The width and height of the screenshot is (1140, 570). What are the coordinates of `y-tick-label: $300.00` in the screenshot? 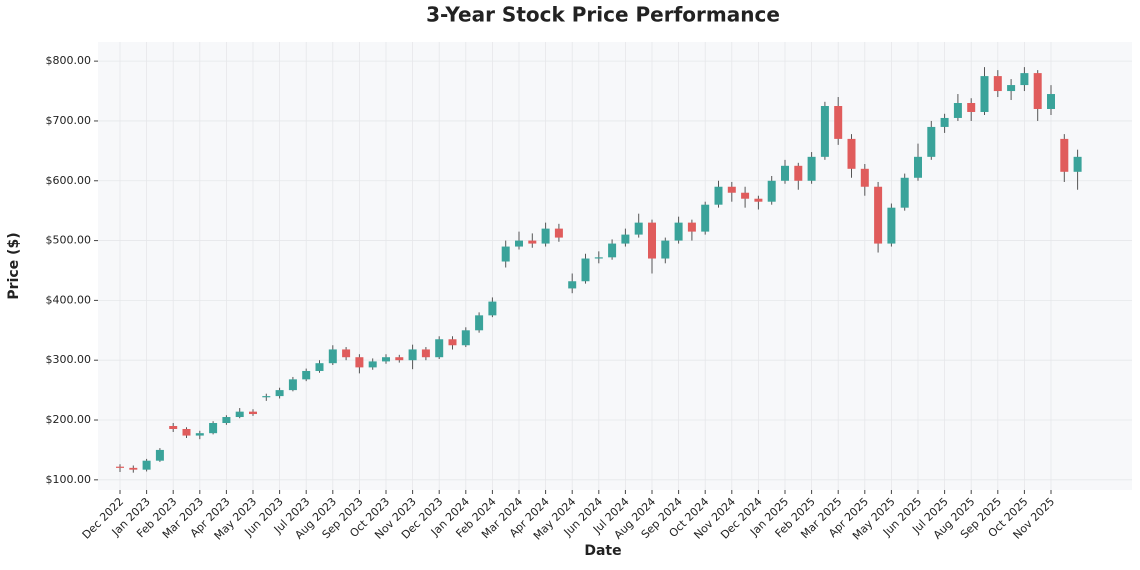 It's located at (69, 359).